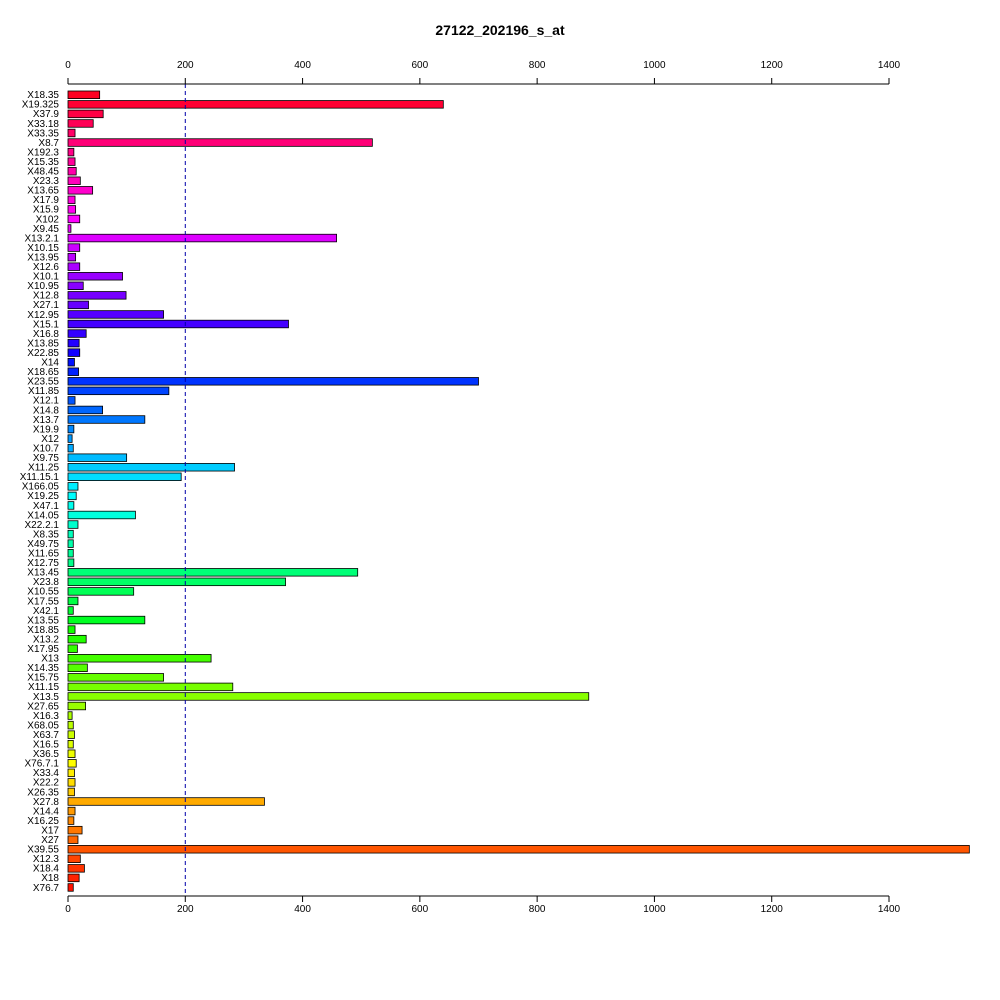 Image resolution: width=1000 pixels, height=1000 pixels. Describe the element at coordinates (43, 630) in the screenshot. I see `category-label: X18.85` at that location.